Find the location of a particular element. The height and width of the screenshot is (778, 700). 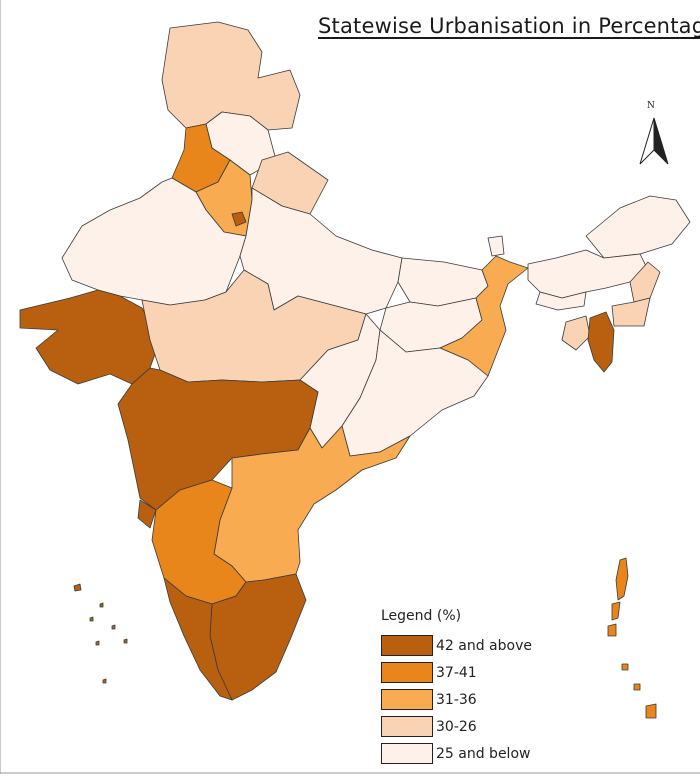

map-title: Statewise Urbanisation in Percentage is located at coordinates (509, 26).